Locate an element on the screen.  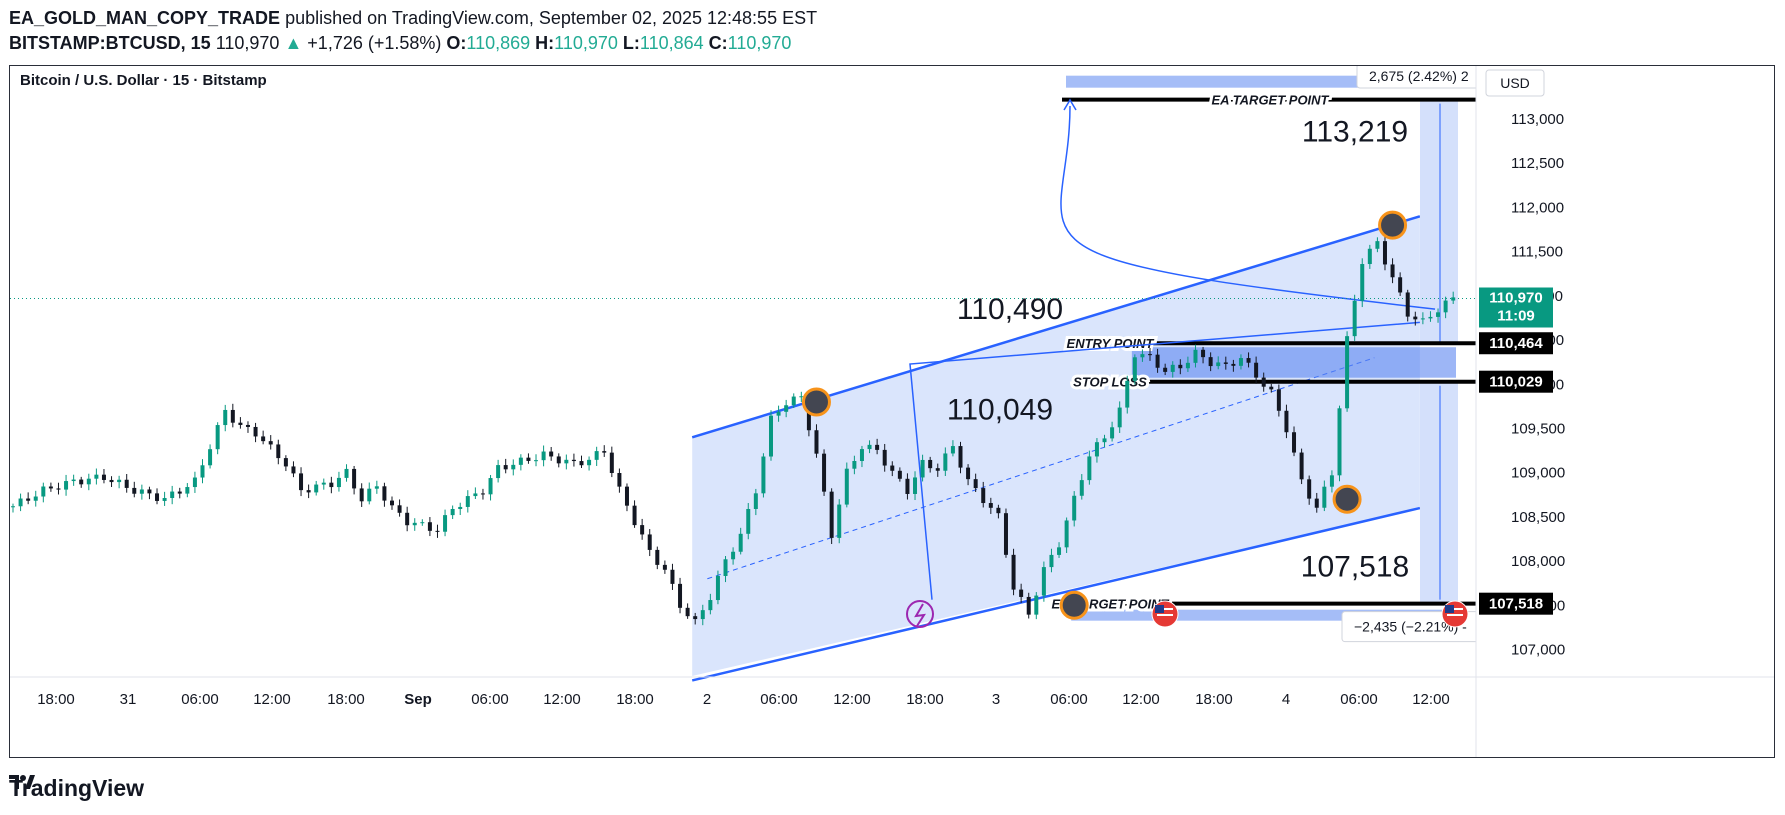
countdown-value: 11:09 is located at coordinates (1516, 316).